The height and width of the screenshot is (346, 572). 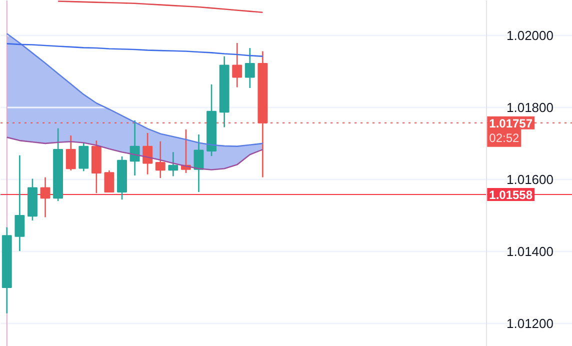 I want to click on y-tick-label: 1.02000, so click(x=530, y=35).